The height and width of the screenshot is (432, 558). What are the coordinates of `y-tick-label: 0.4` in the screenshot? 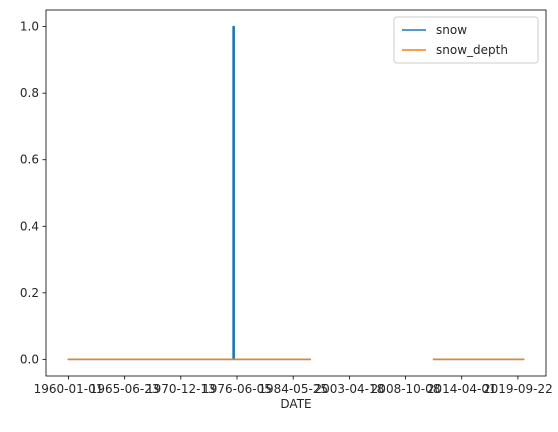 It's located at (29, 226).